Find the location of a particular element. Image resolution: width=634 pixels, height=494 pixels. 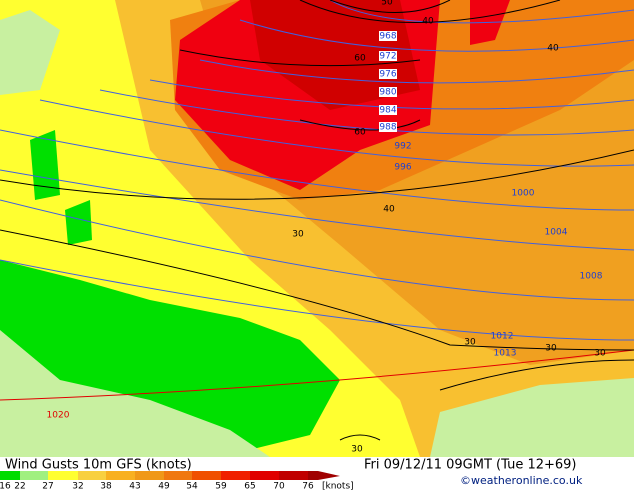

gust-contour-label: 50 is located at coordinates (387, 4).